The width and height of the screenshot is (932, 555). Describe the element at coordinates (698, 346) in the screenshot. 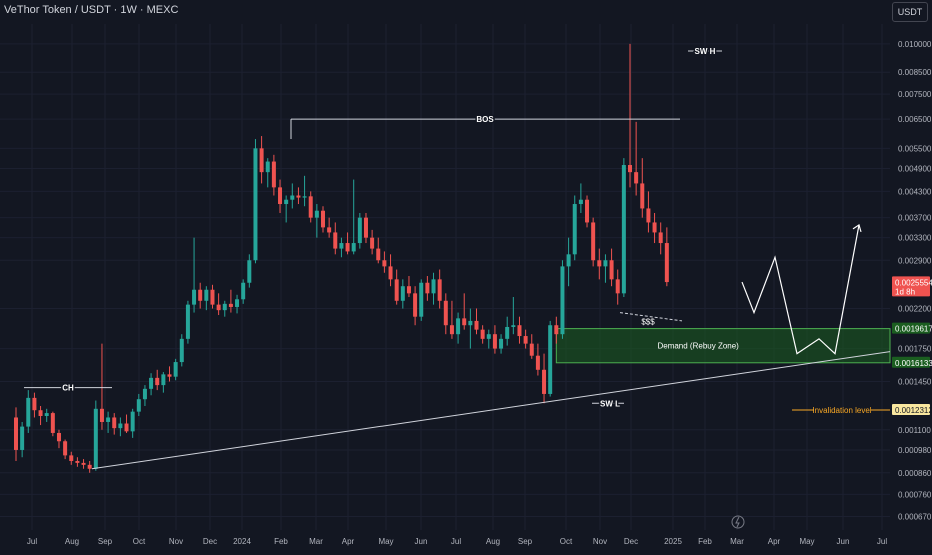

I see `demand-zone-label: Demand (Rebuy Zone)` at that location.